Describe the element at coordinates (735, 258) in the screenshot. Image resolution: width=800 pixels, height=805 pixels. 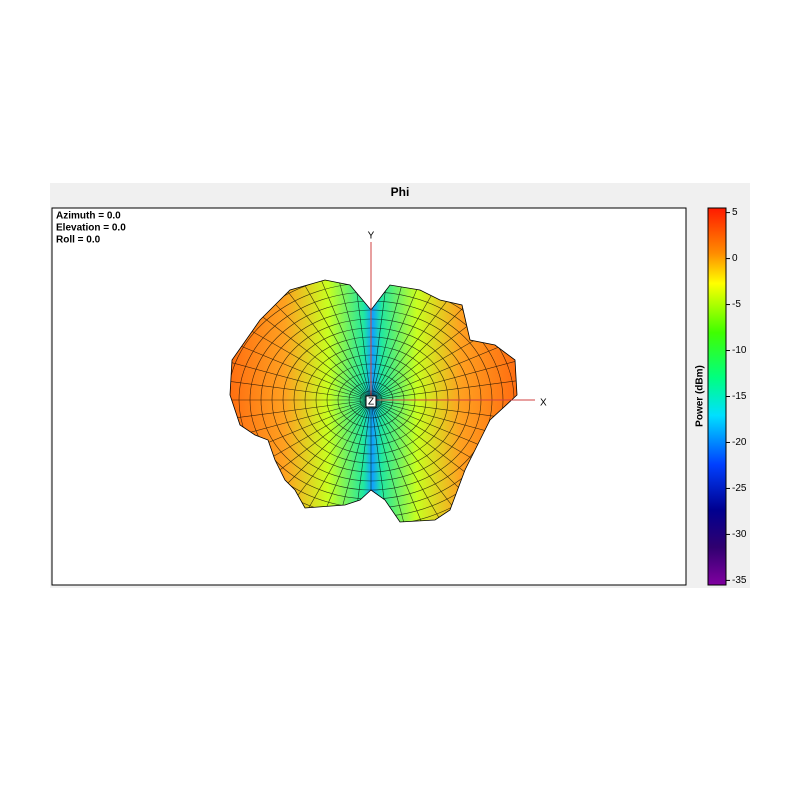
I see `colorbar-tick-label: 0` at that location.